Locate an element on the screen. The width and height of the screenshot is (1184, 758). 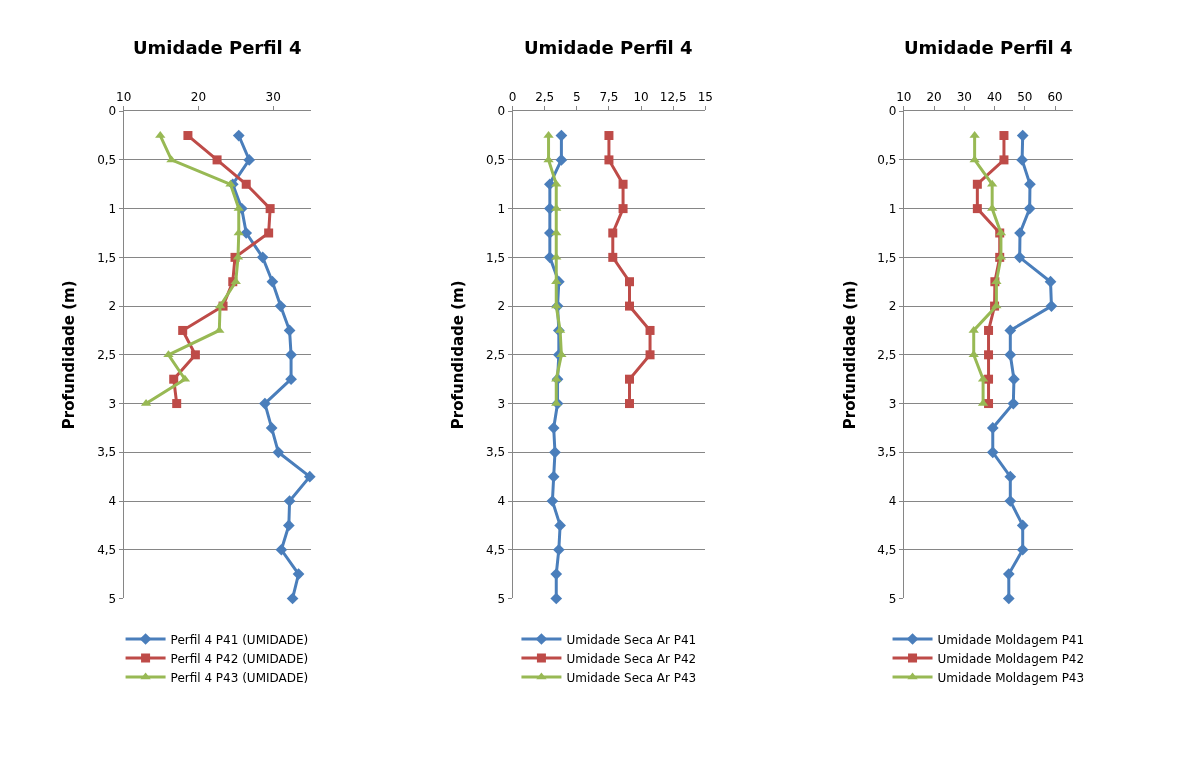
x-tick-label: 5 is located at coordinates (577, 97).